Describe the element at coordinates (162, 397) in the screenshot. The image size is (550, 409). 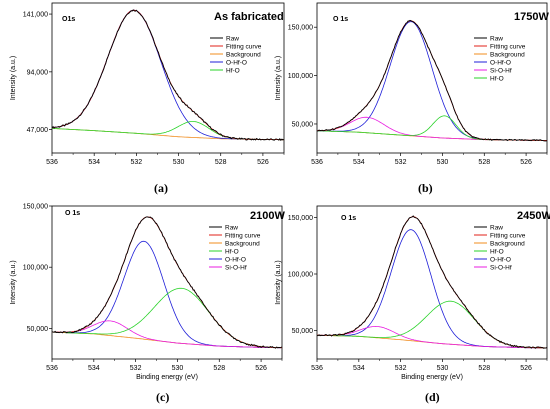
I see `panel-label: (c)` at that location.